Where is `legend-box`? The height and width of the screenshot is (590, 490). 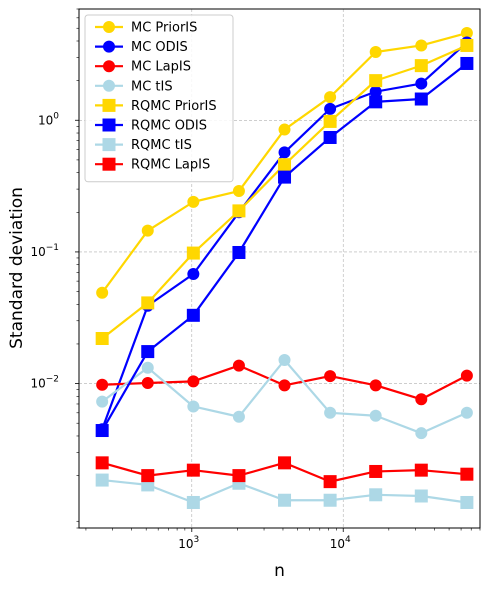
legend-box is located at coordinates (159, 98).